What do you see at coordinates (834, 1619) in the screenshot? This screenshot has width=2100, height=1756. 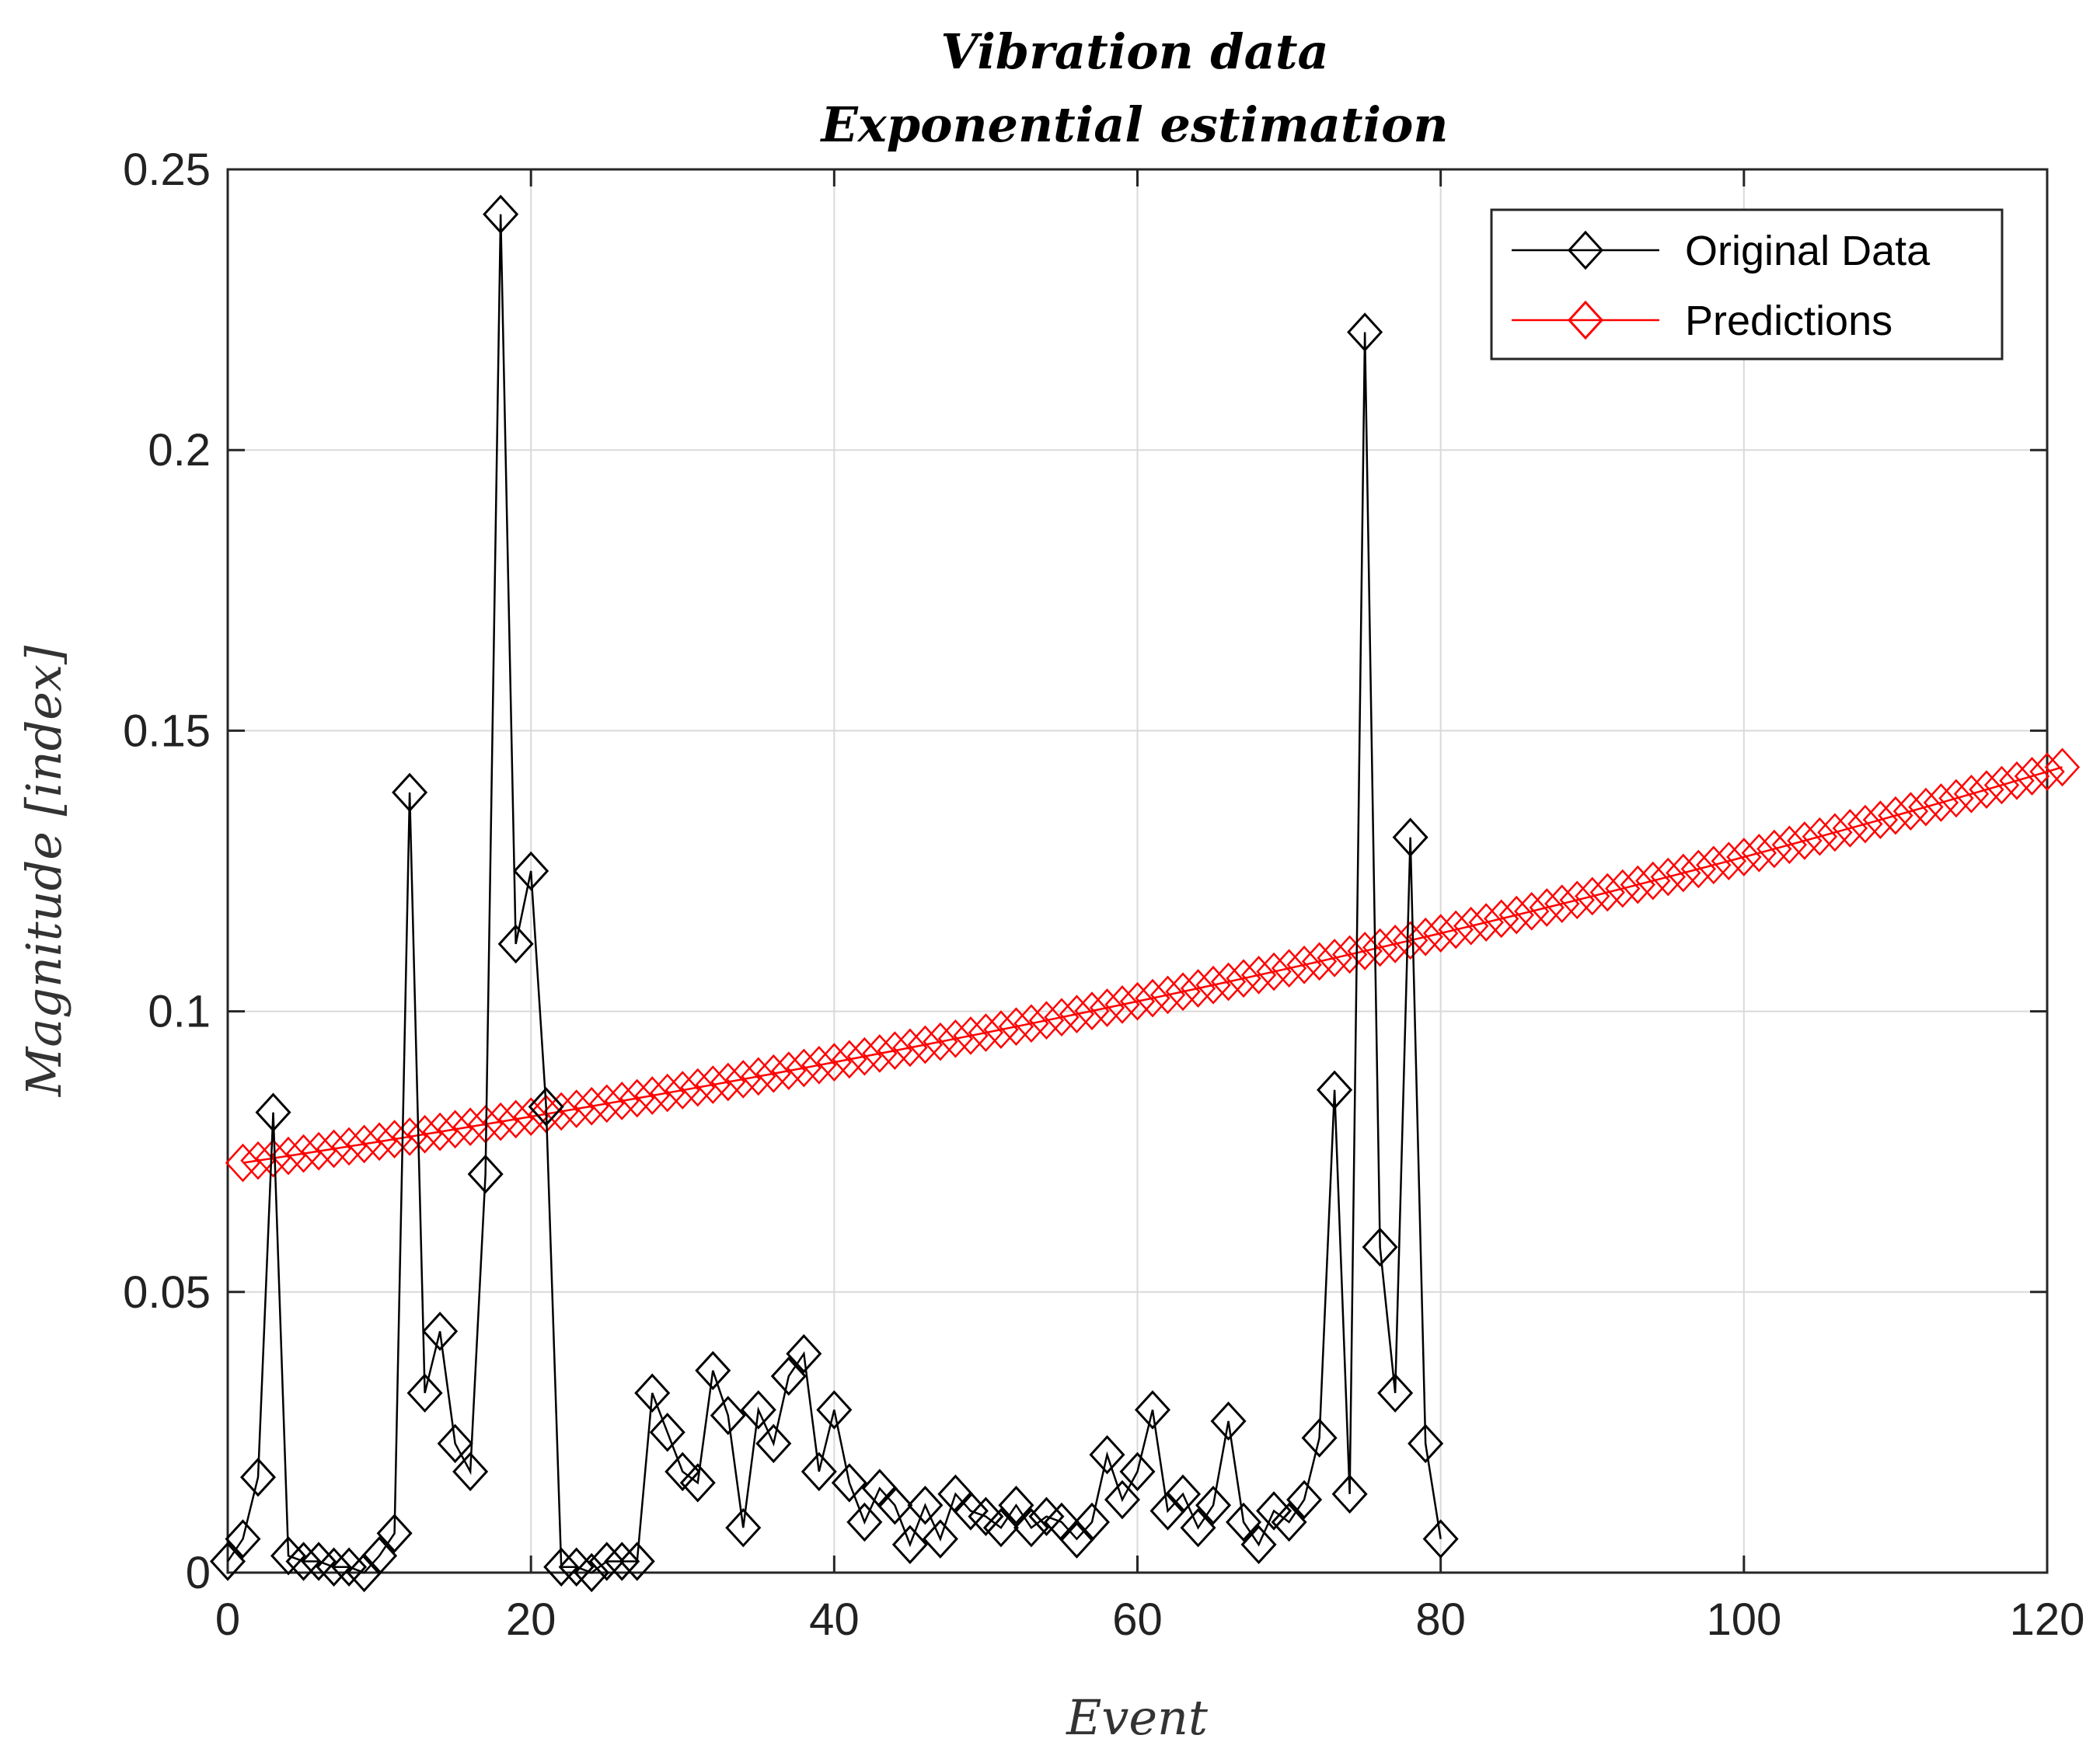 I see `x-tick-label: 40` at bounding box center [834, 1619].